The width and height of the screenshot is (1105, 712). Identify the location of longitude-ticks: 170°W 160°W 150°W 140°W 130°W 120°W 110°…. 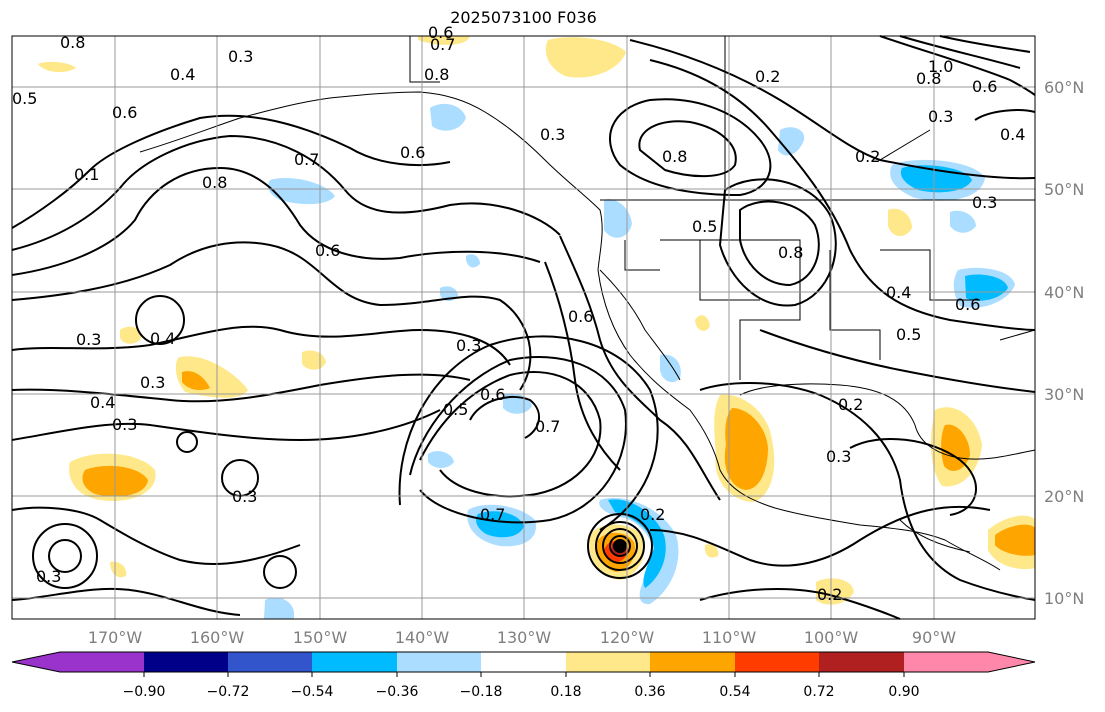
(522, 637).